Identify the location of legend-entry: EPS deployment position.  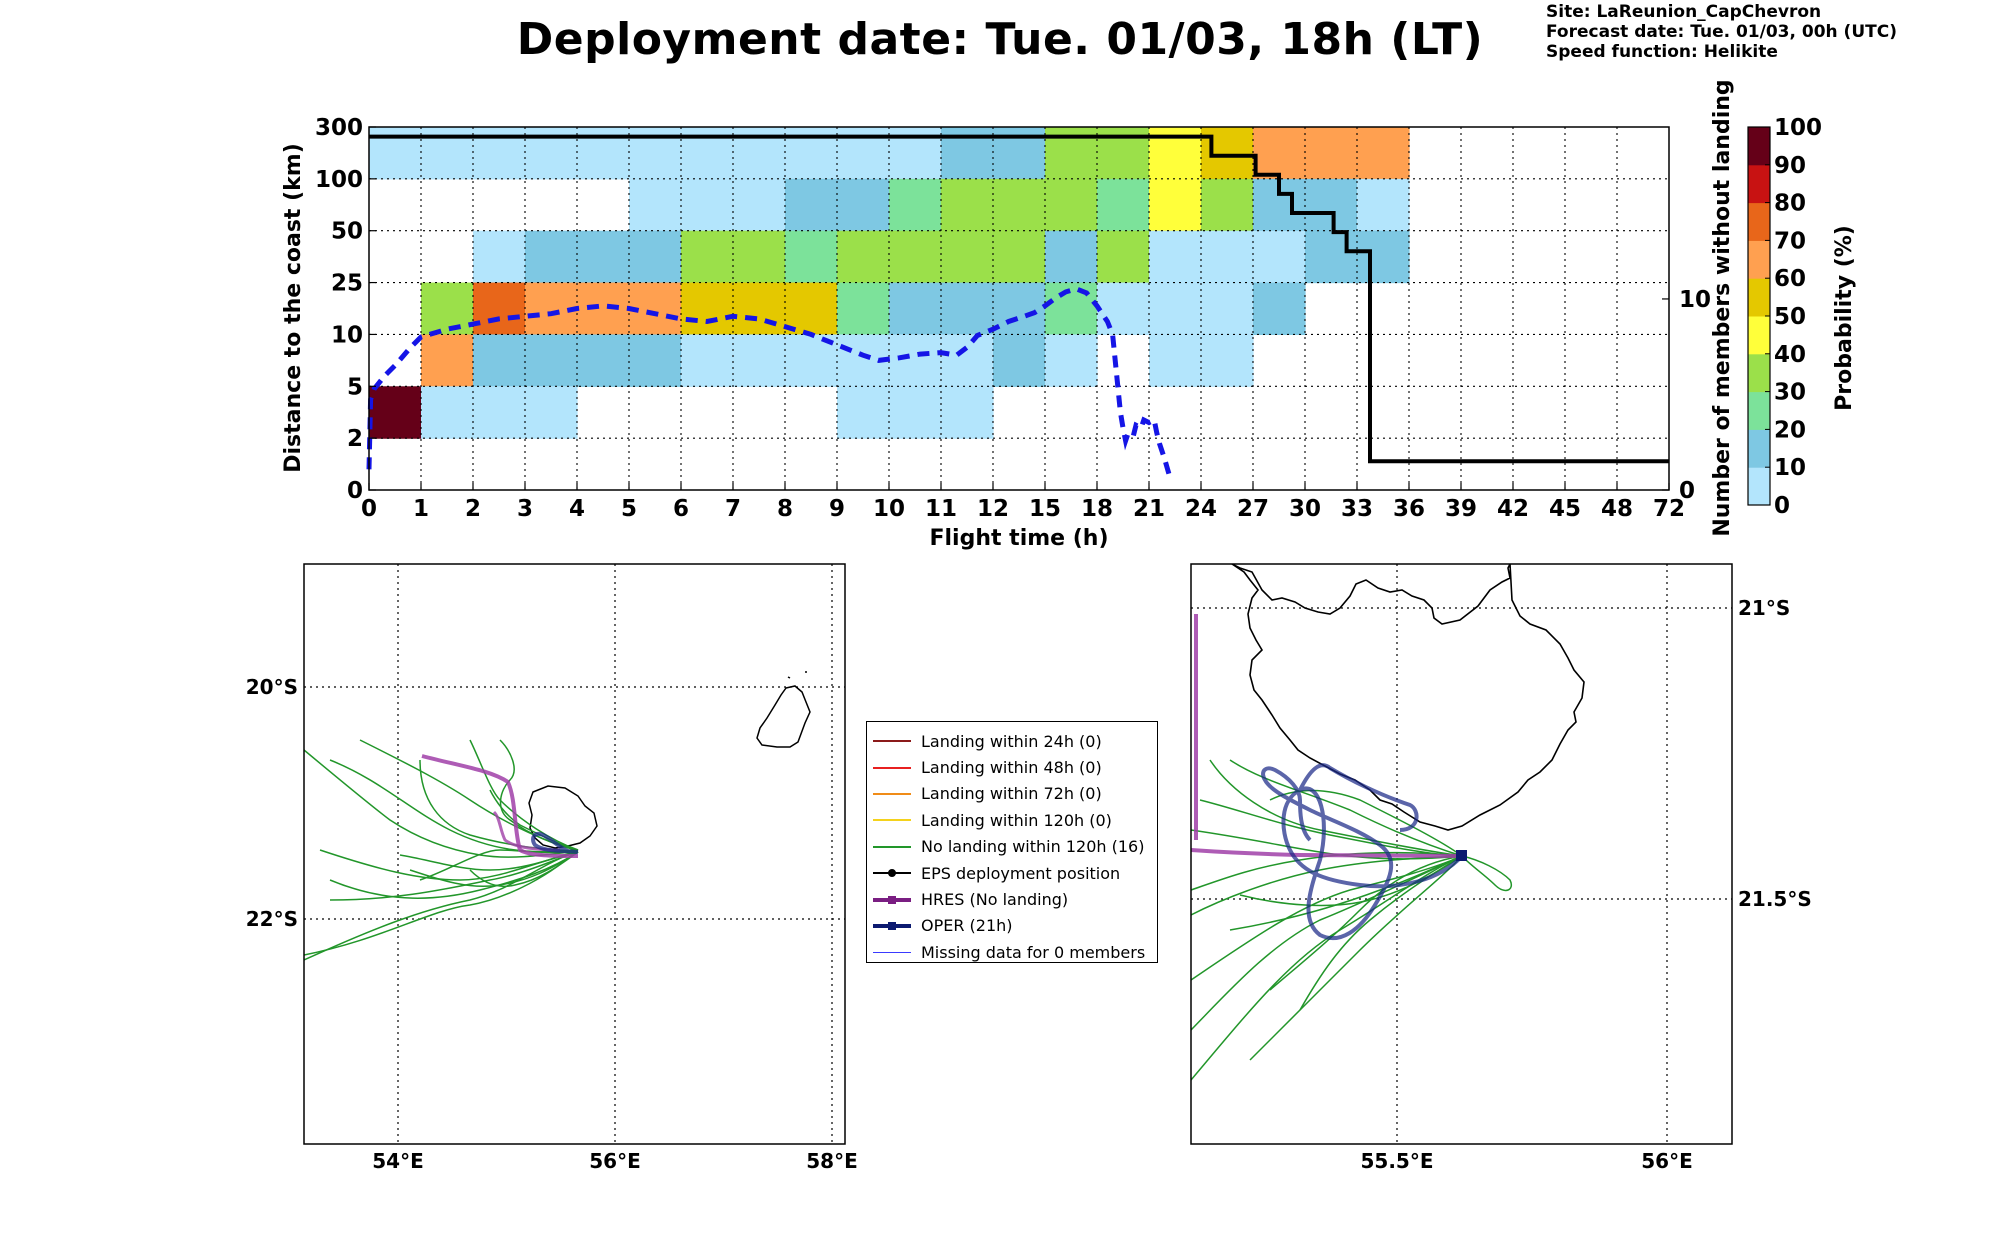
(1012, 873).